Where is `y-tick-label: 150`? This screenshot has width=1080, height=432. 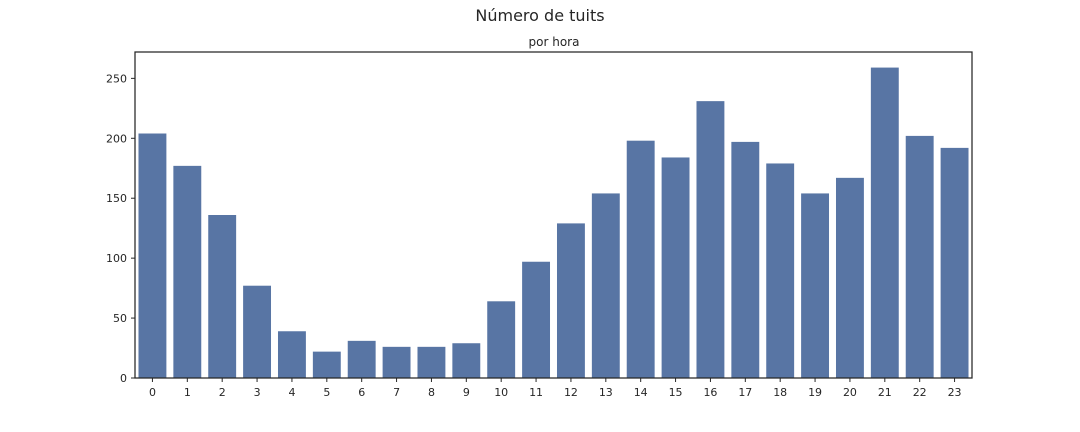 y-tick-label: 150 is located at coordinates (116, 198).